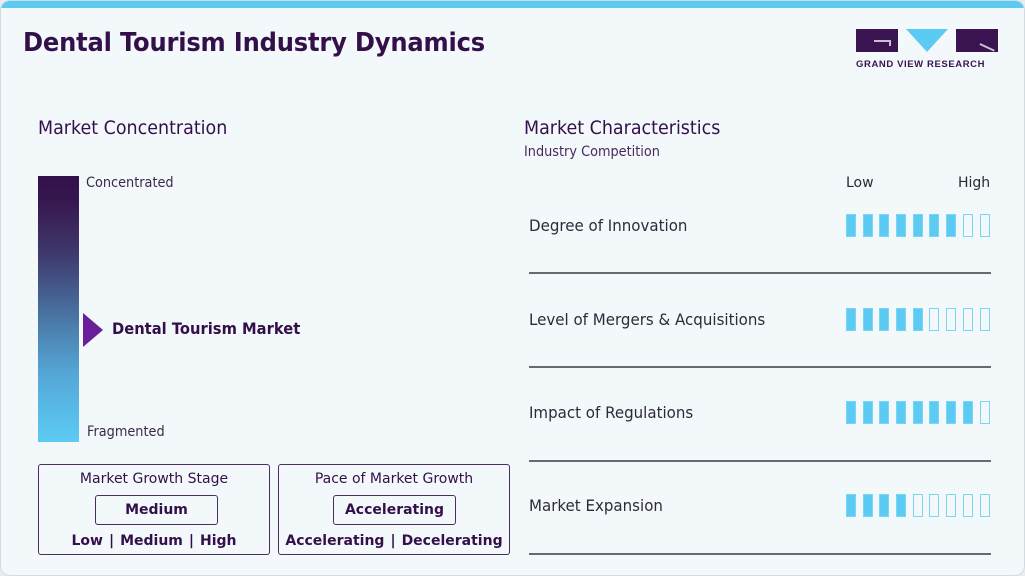  What do you see at coordinates (154, 479) in the screenshot?
I see `growth-stage-title: Market Growth Stage` at bounding box center [154, 479].